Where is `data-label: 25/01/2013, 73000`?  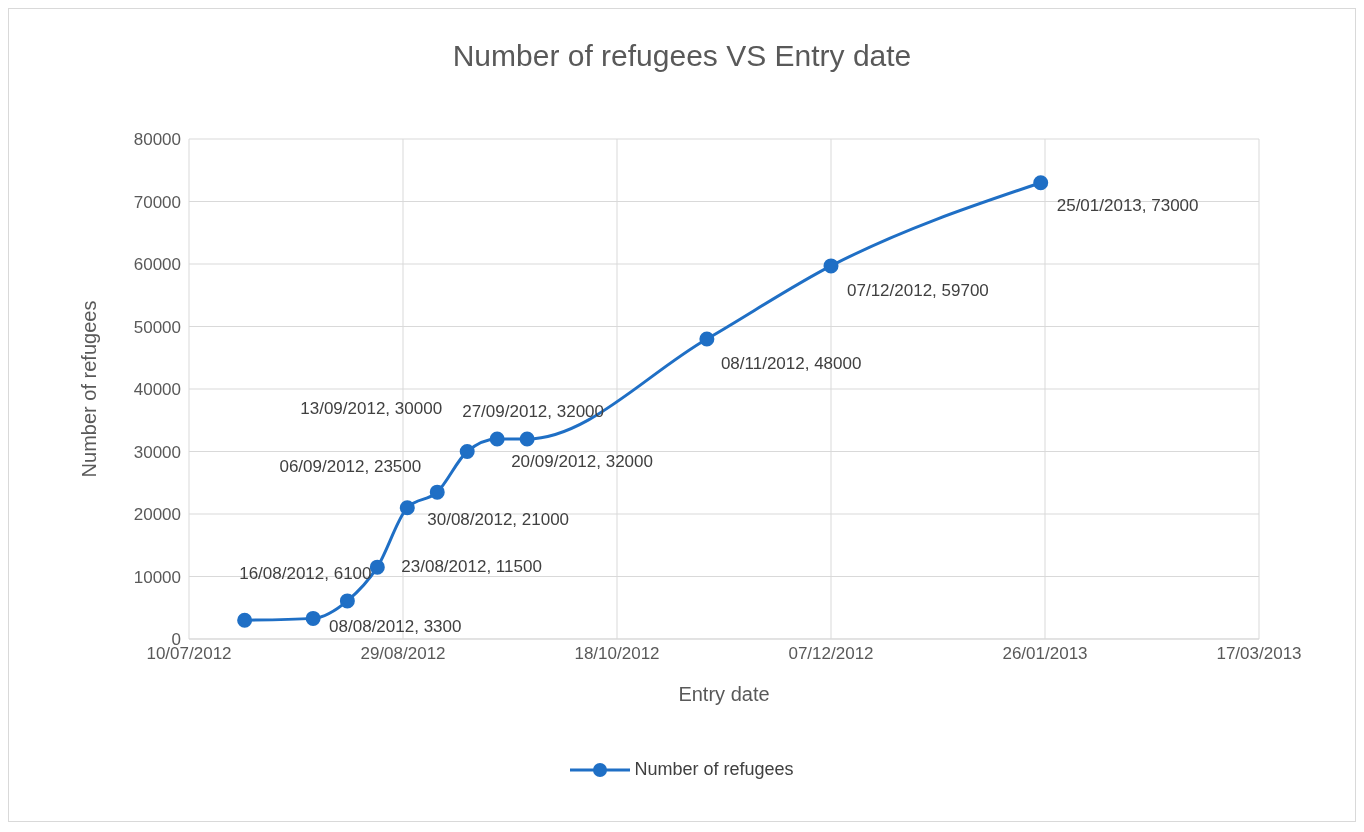
data-label: 25/01/2013, 73000 is located at coordinates (1127, 205).